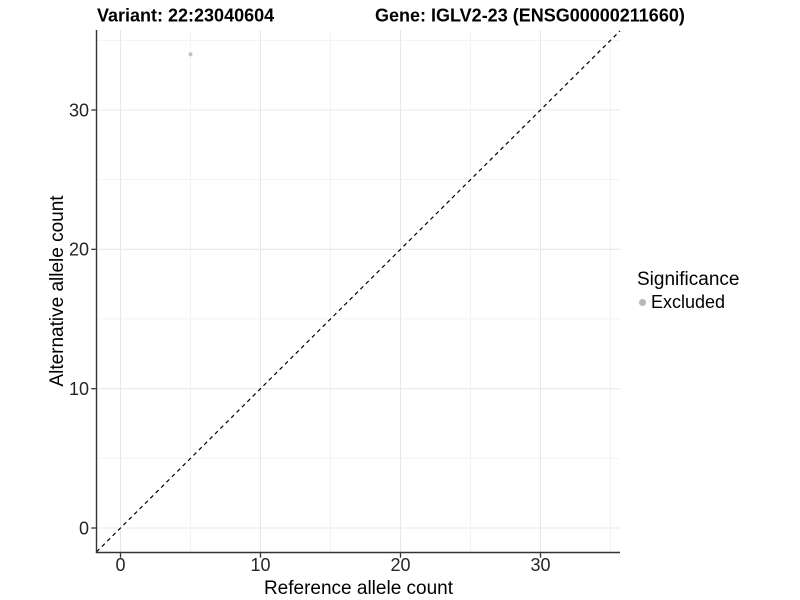 This screenshot has height=600, width=800. I want to click on y-tick-label: 10, so click(79, 389).